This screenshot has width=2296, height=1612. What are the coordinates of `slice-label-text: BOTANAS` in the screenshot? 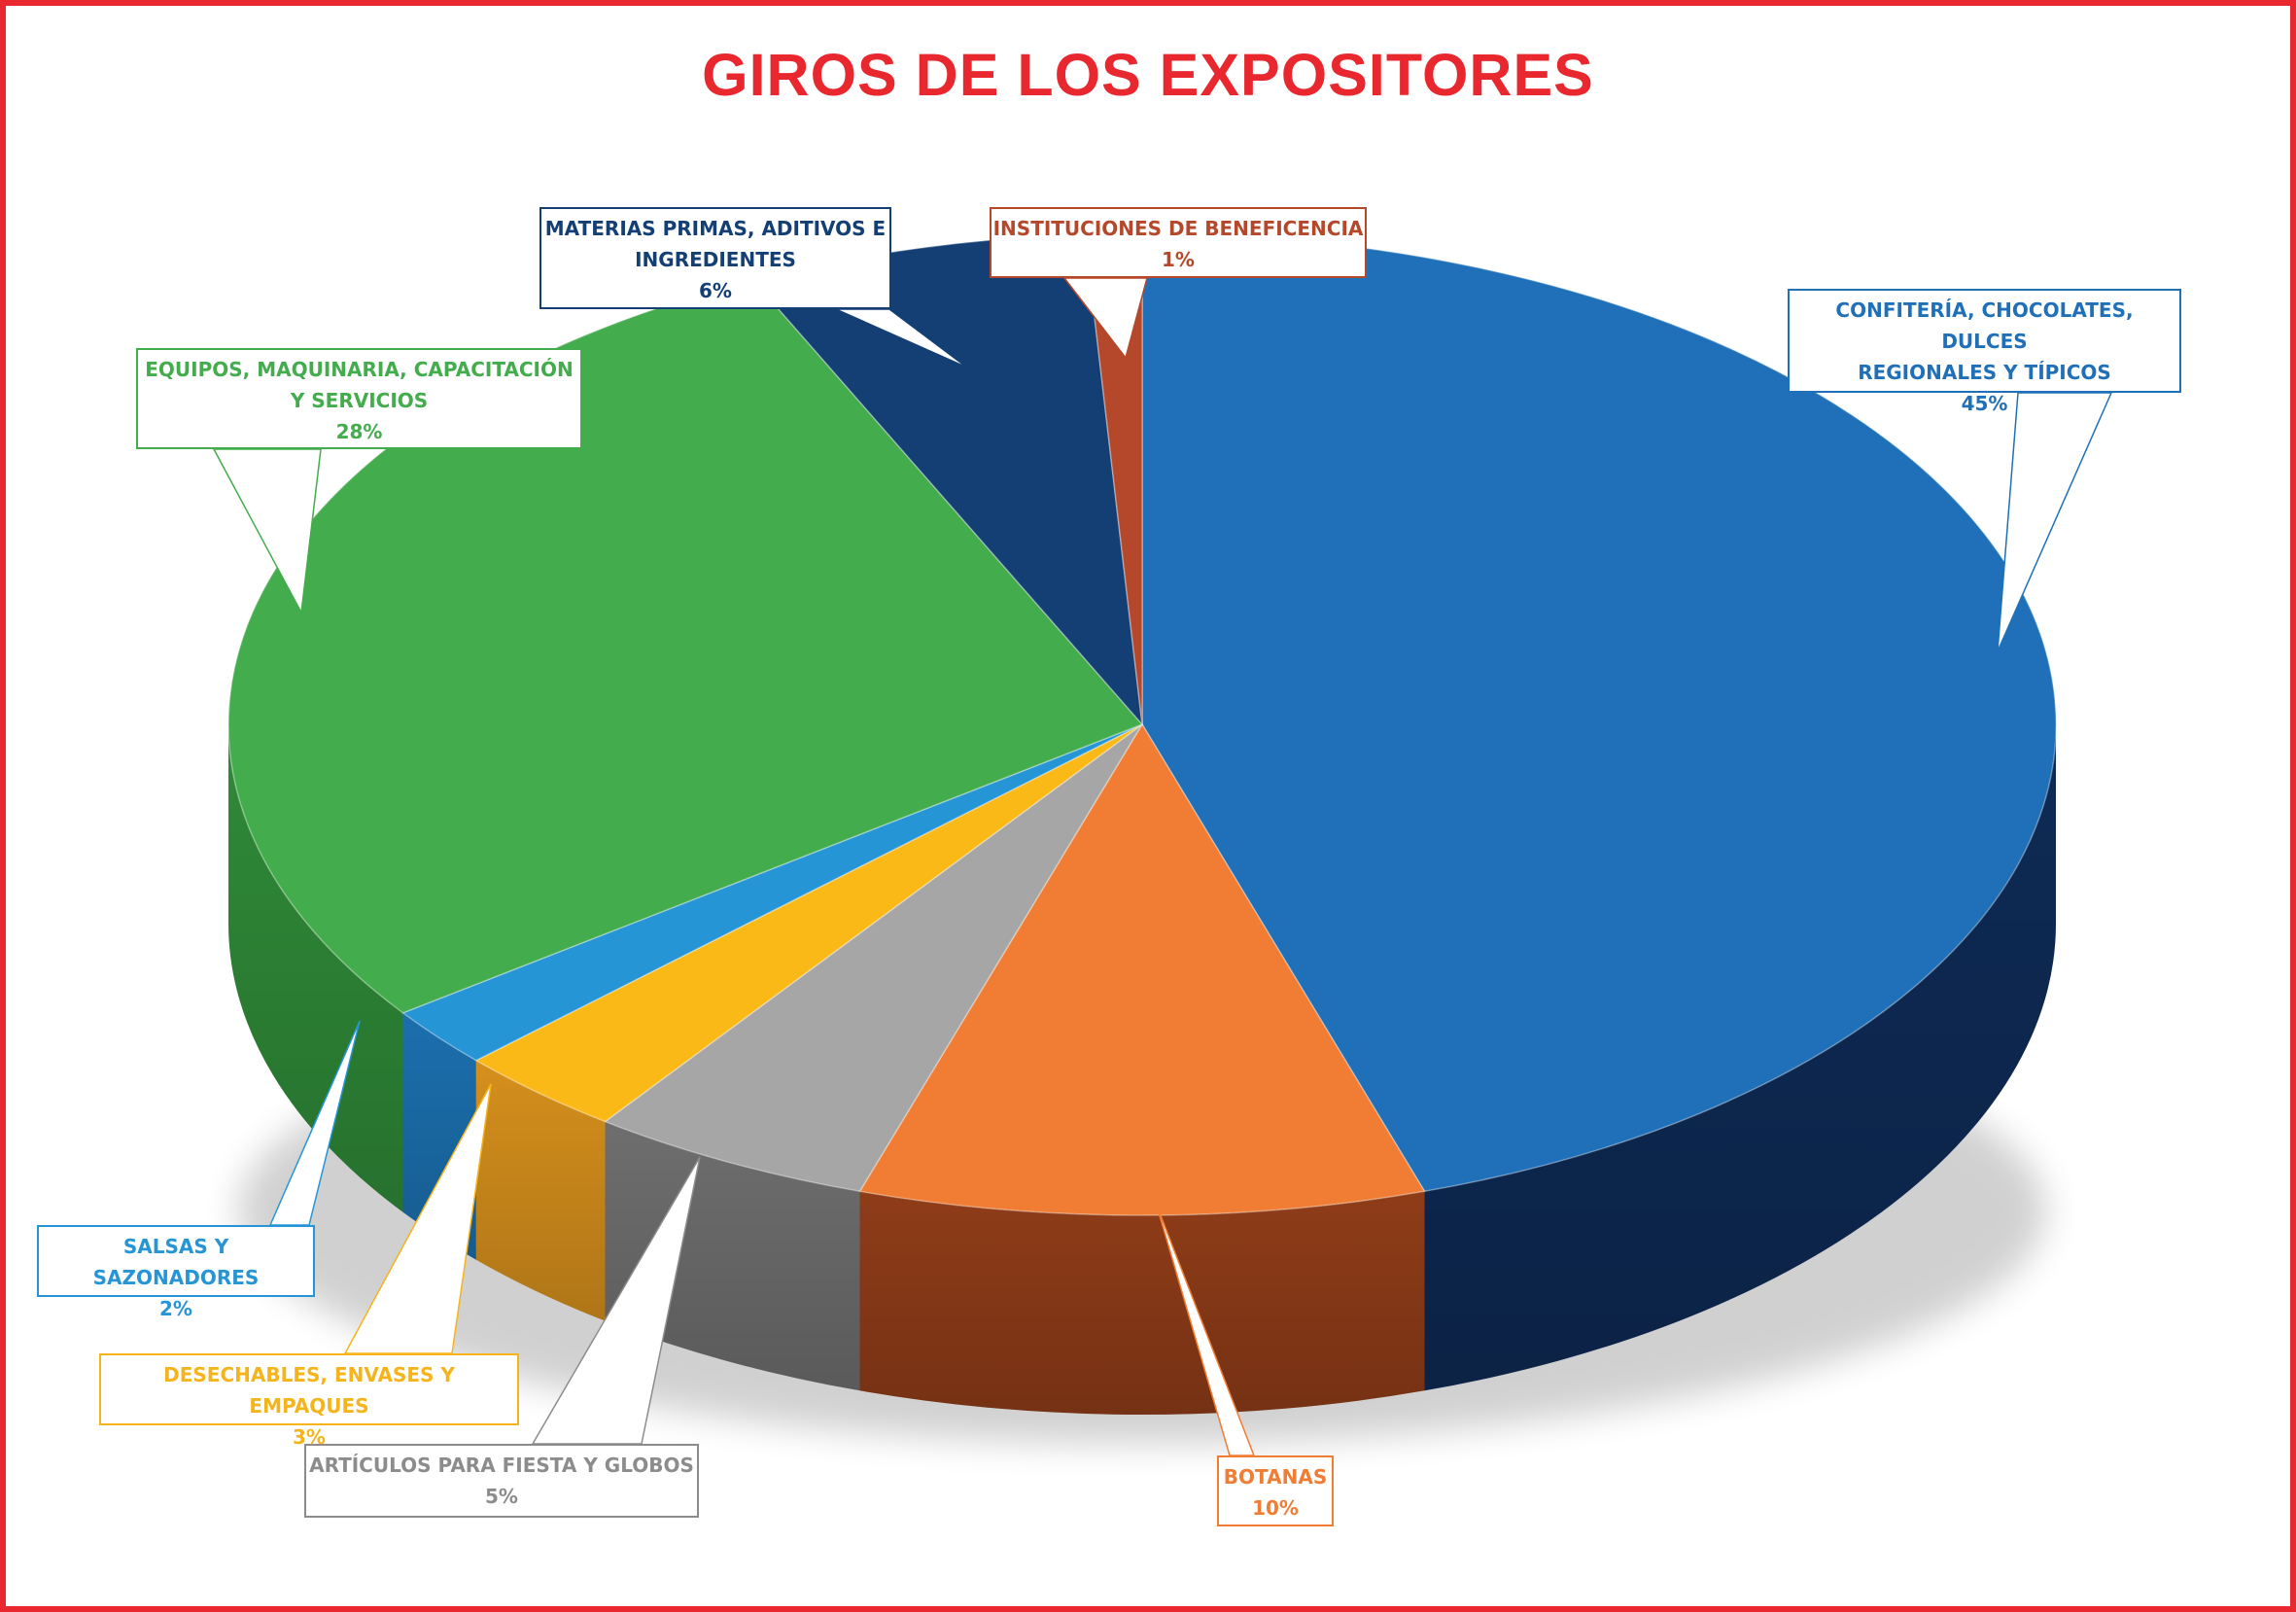 It's located at (1275, 1477).